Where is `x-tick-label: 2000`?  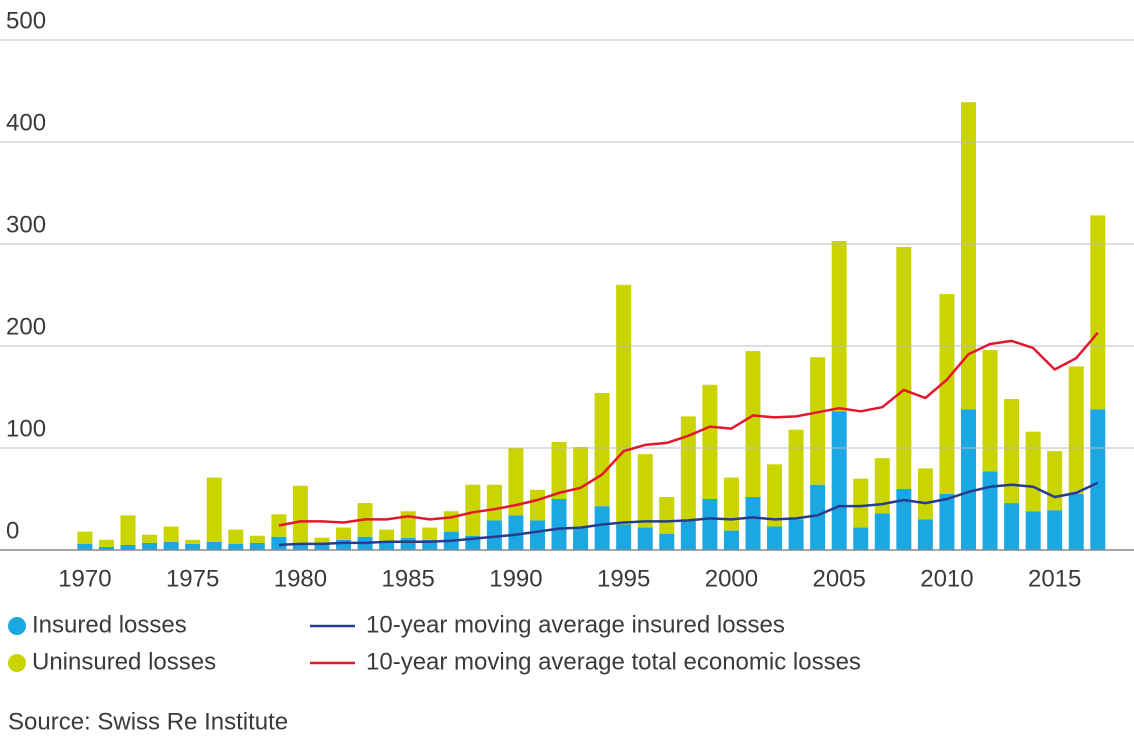
x-tick-label: 2000 is located at coordinates (731, 578).